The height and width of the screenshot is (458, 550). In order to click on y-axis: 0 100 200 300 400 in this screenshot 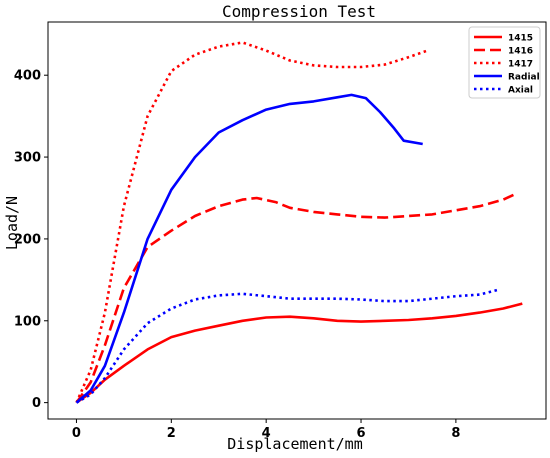, I will do `click(31, 240)`.